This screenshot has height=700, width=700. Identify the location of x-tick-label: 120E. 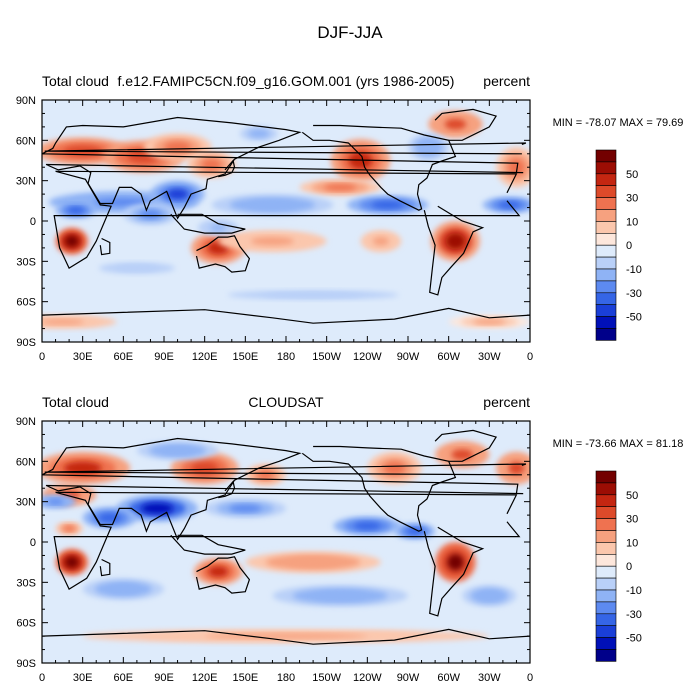
(205, 678).